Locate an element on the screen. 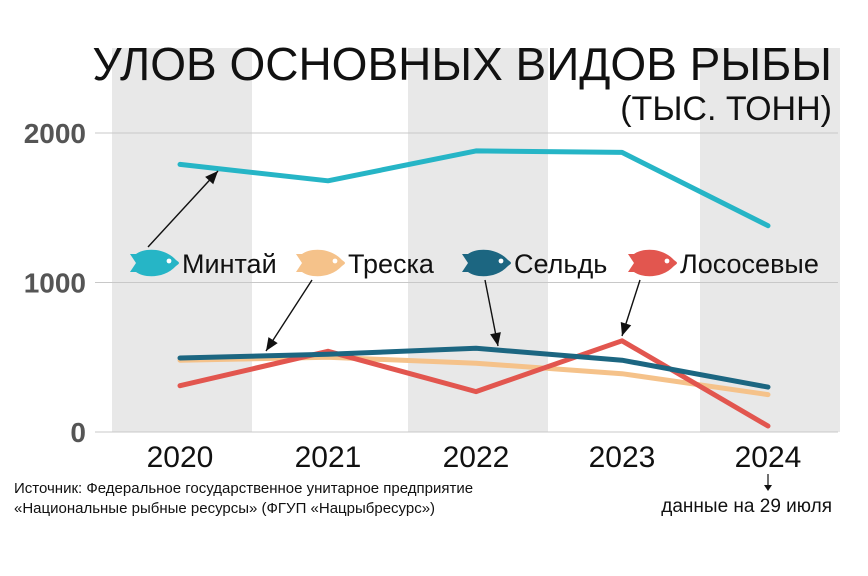  legend-label-1: Треска is located at coordinates (391, 264).